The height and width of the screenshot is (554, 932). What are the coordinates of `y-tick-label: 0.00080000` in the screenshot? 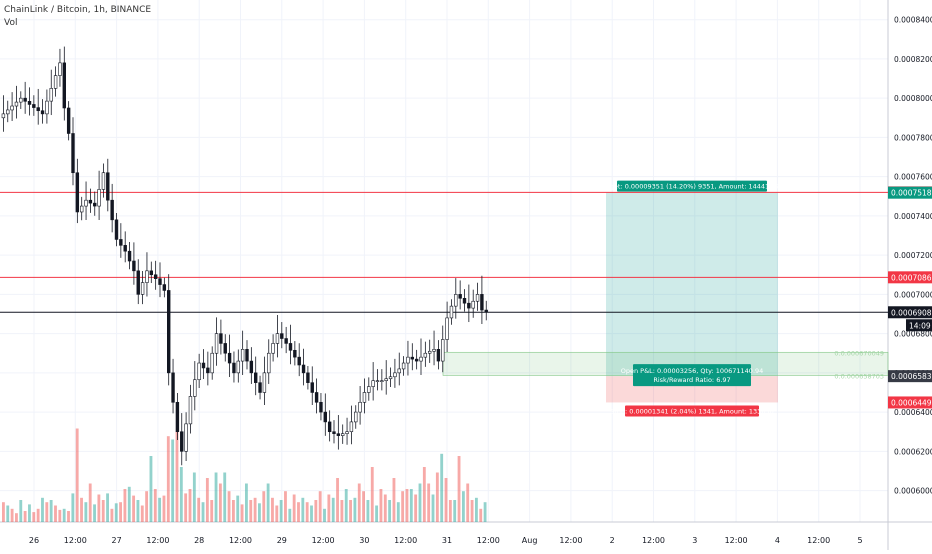 It's located at (913, 98).